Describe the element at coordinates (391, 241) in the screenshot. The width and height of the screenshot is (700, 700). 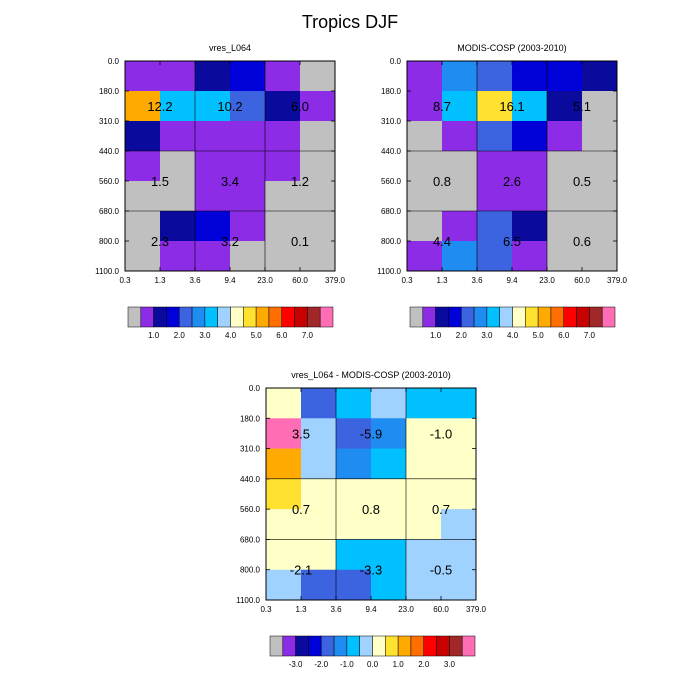
I see `y-tick-label: 800.0` at that location.